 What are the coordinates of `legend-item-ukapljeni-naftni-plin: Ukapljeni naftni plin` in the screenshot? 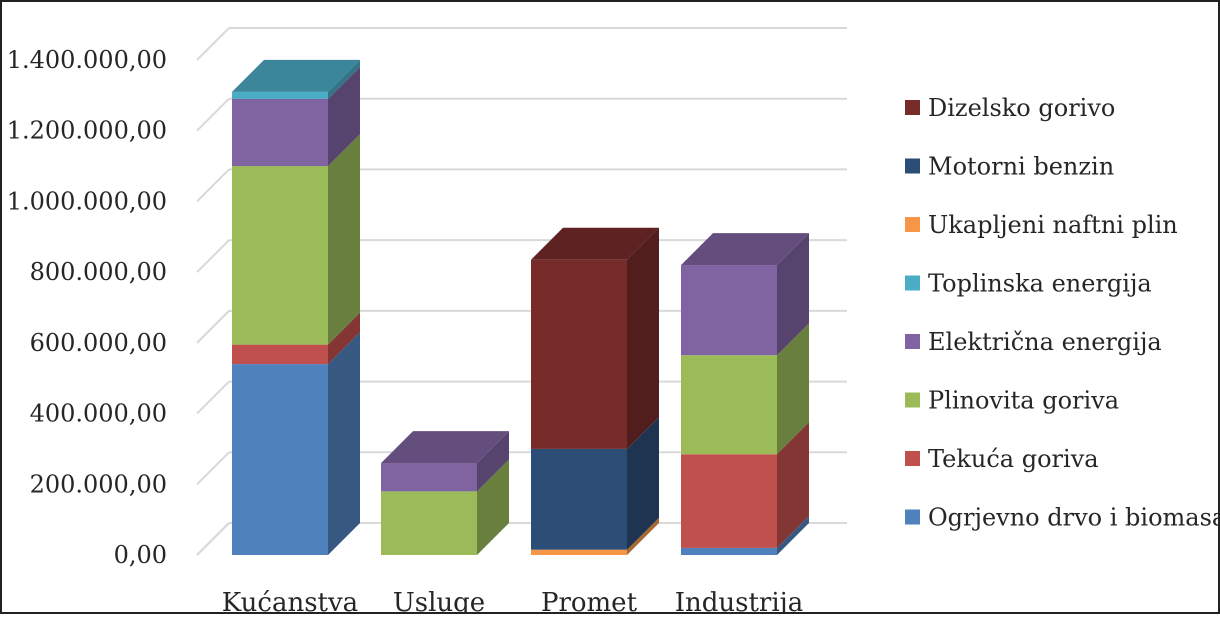 It's located at (1041, 225).